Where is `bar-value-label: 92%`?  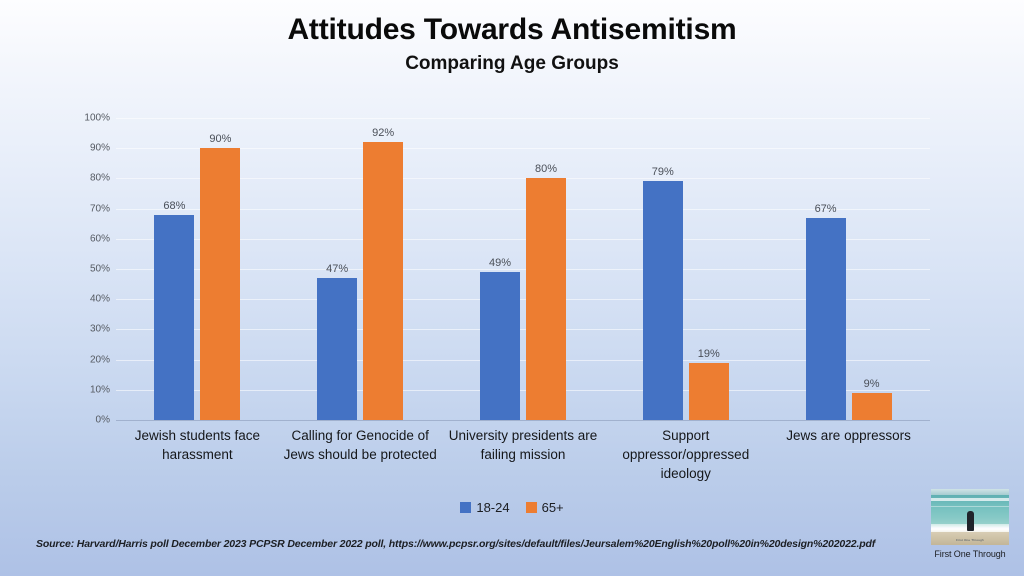 bar-value-label: 92% is located at coordinates (383, 133).